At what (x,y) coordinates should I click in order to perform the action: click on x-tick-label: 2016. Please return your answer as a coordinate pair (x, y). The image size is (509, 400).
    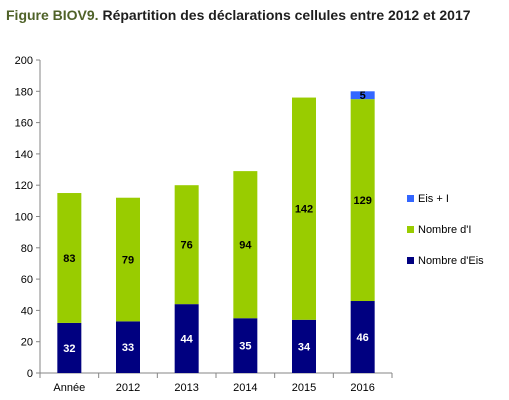
    Looking at the image, I should click on (362, 388).